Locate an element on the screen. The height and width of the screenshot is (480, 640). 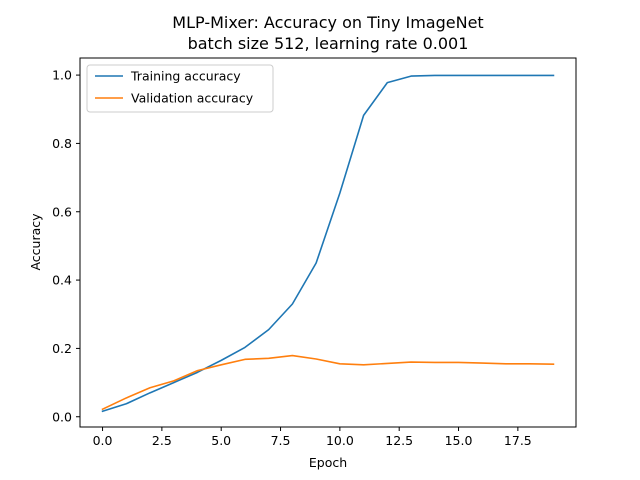
validation-accuracy-line is located at coordinates (328, 382).